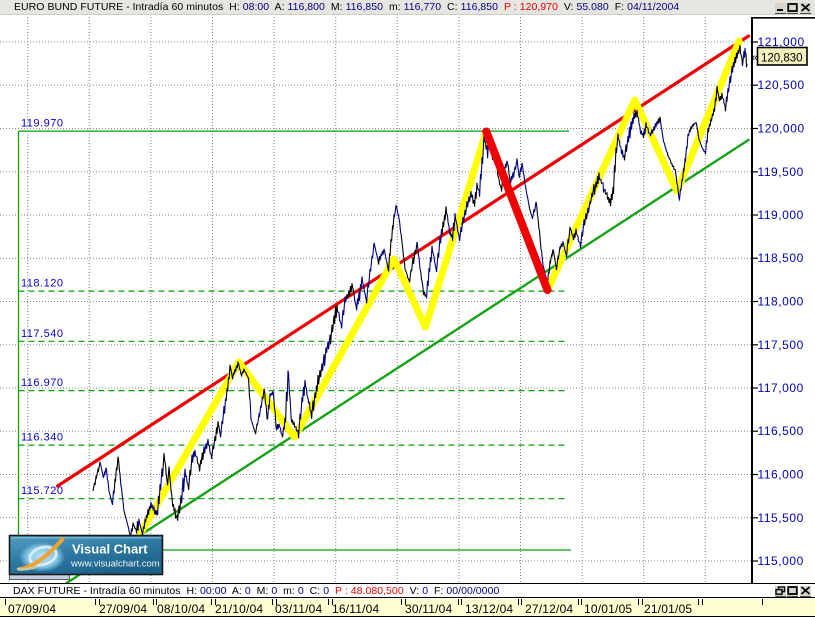 The height and width of the screenshot is (617, 815). I want to click on svg-text: 117,500, so click(781, 345).